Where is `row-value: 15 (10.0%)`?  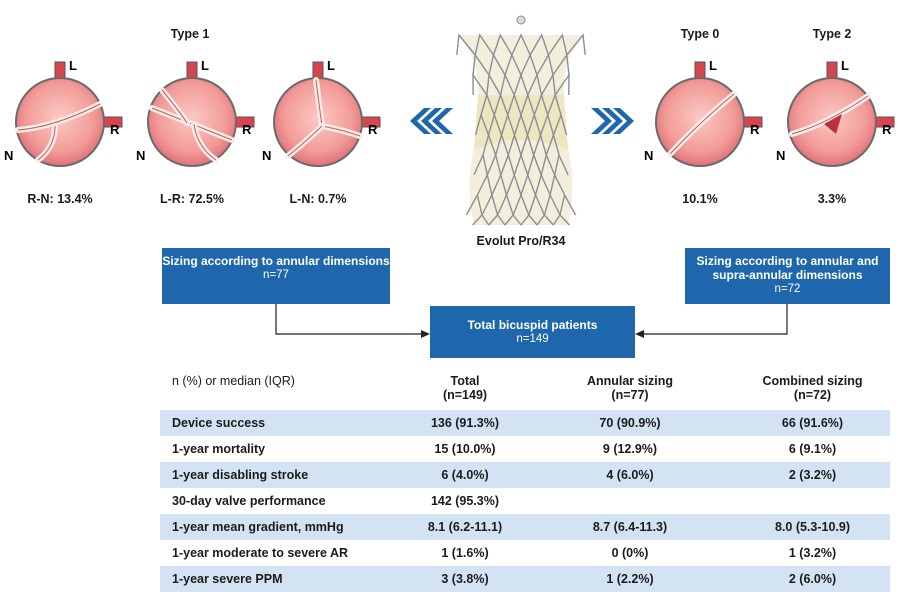 row-value: 15 (10.0%) is located at coordinates (465, 449).